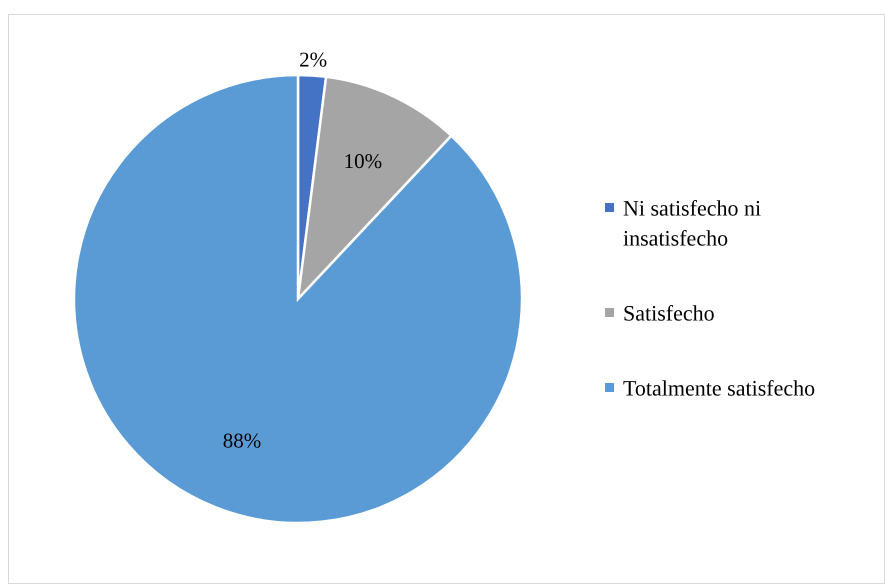 This screenshot has height=588, width=885. What do you see at coordinates (692, 223) in the screenshot?
I see `legend-label: Ni satisfecho ni insatisfecho` at bounding box center [692, 223].